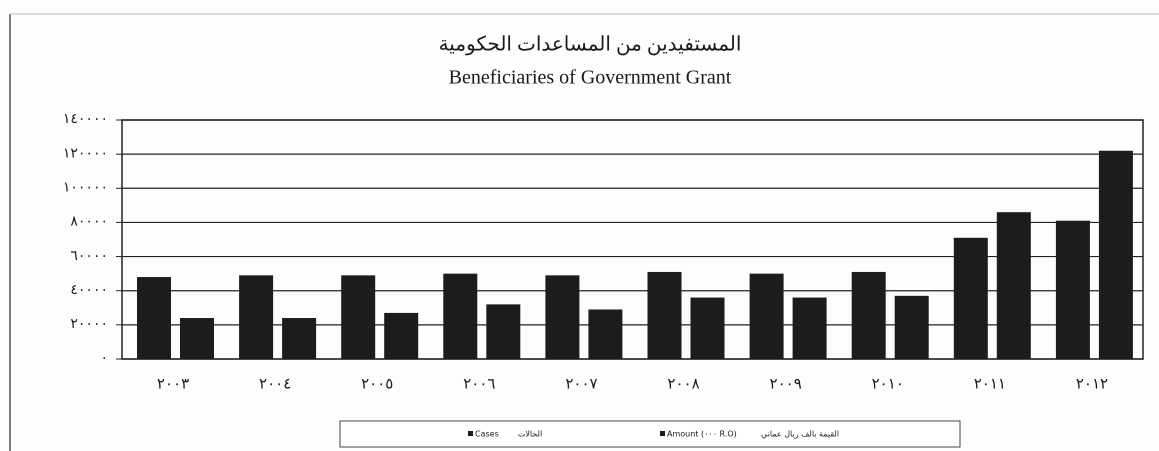 The width and height of the screenshot is (1159, 451). Describe the element at coordinates (581, 384) in the screenshot. I see `x-tick-label: ٢٠٠٧` at that location.